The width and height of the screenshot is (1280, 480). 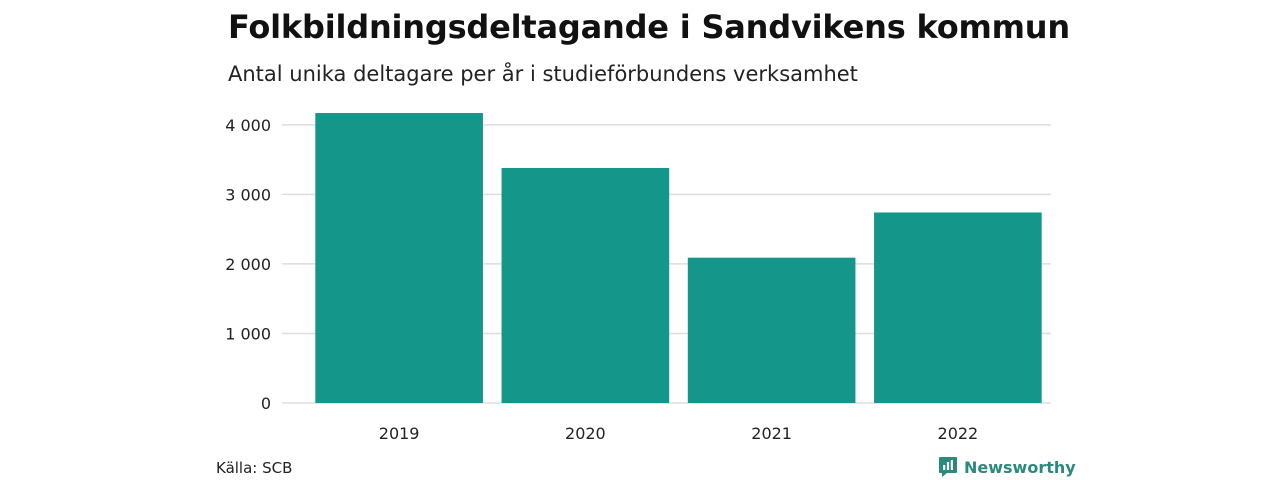 I want to click on x-tick-label: 2021, so click(x=771, y=433).